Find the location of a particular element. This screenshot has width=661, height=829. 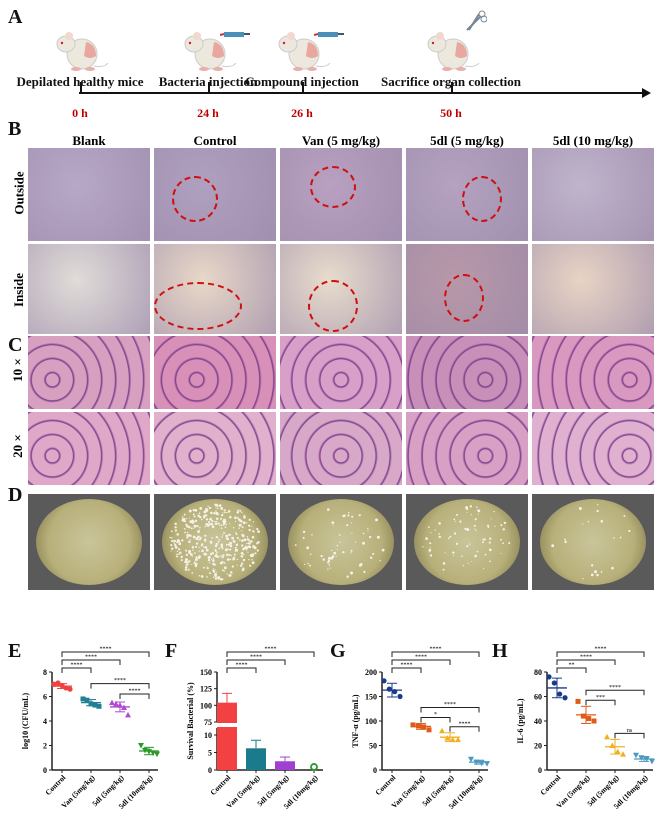

syringe-icon is located at coordinates (329, 37).